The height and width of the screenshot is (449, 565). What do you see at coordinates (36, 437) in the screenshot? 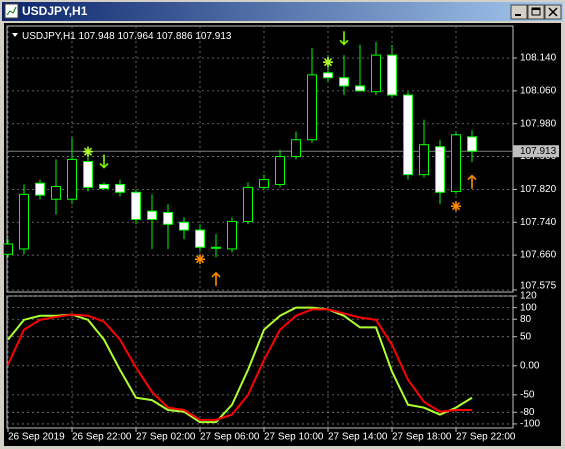
I see `x-tick-label: 26 Sep 2019` at bounding box center [36, 437].